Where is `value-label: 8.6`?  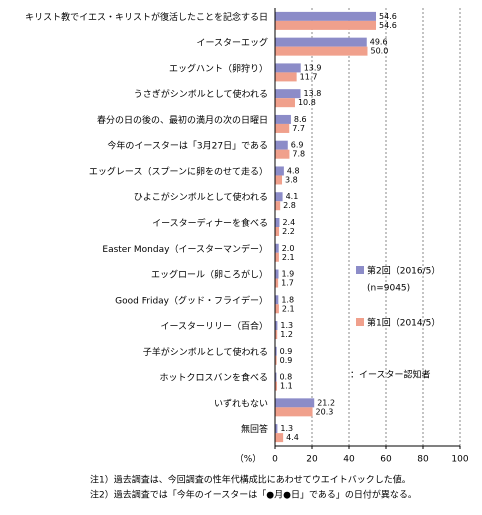
value-label: 8.6 is located at coordinates (300, 119).